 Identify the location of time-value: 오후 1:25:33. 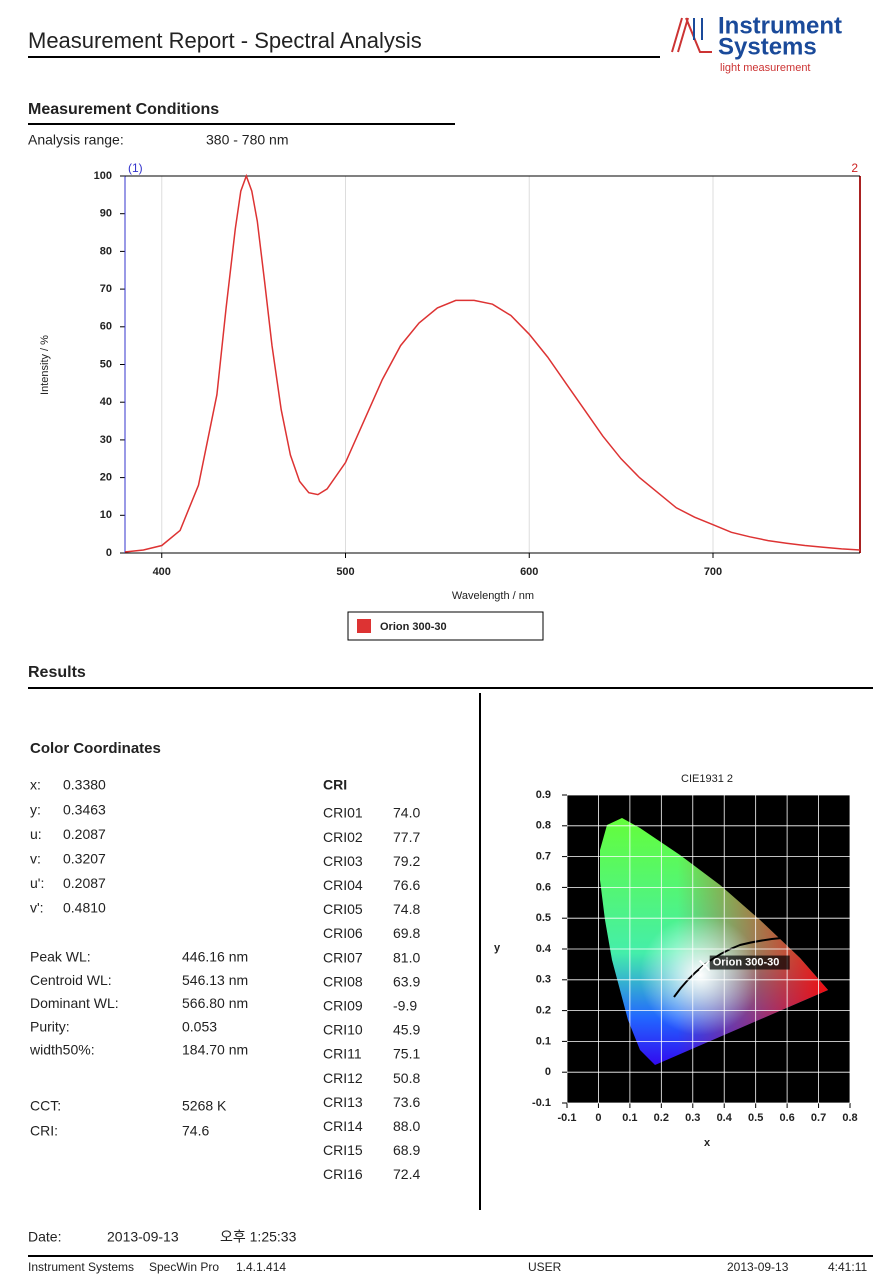
(258, 1237).